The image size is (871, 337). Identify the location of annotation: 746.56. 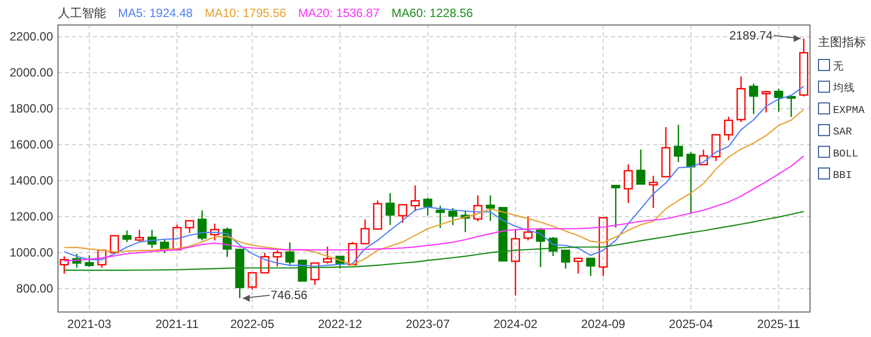
(289, 295).